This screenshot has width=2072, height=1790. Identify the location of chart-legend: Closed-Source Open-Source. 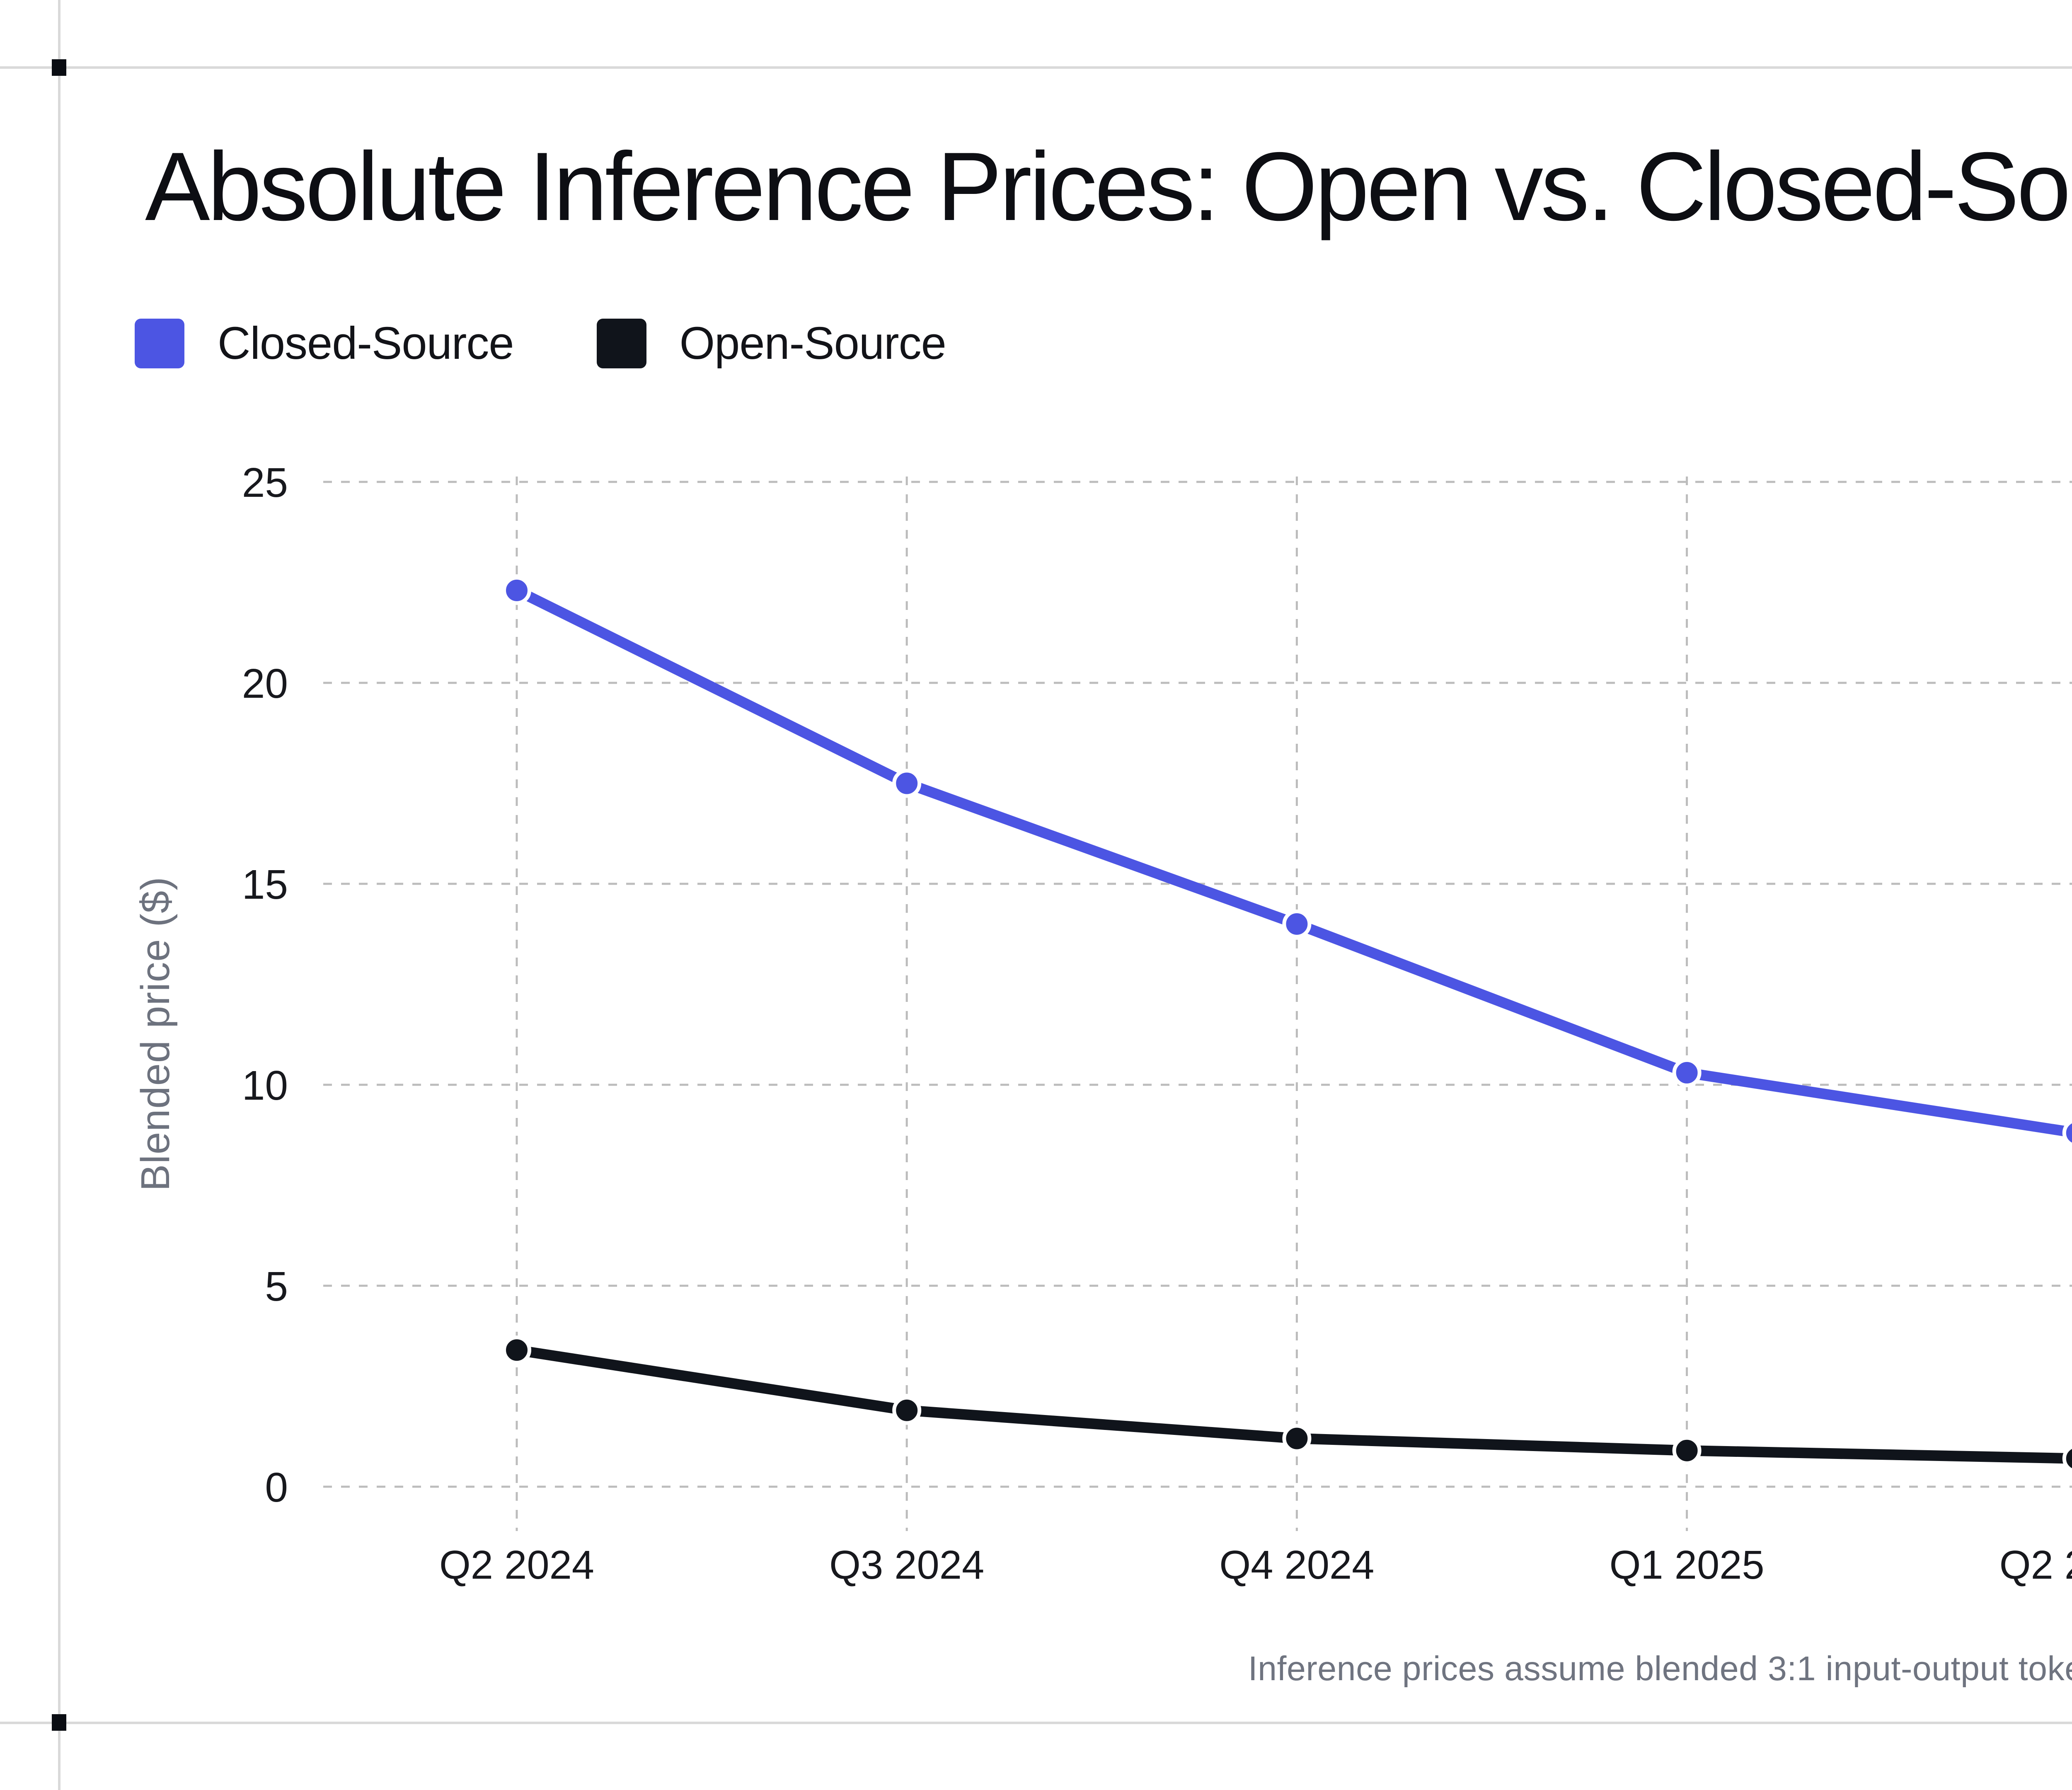
(540, 343).